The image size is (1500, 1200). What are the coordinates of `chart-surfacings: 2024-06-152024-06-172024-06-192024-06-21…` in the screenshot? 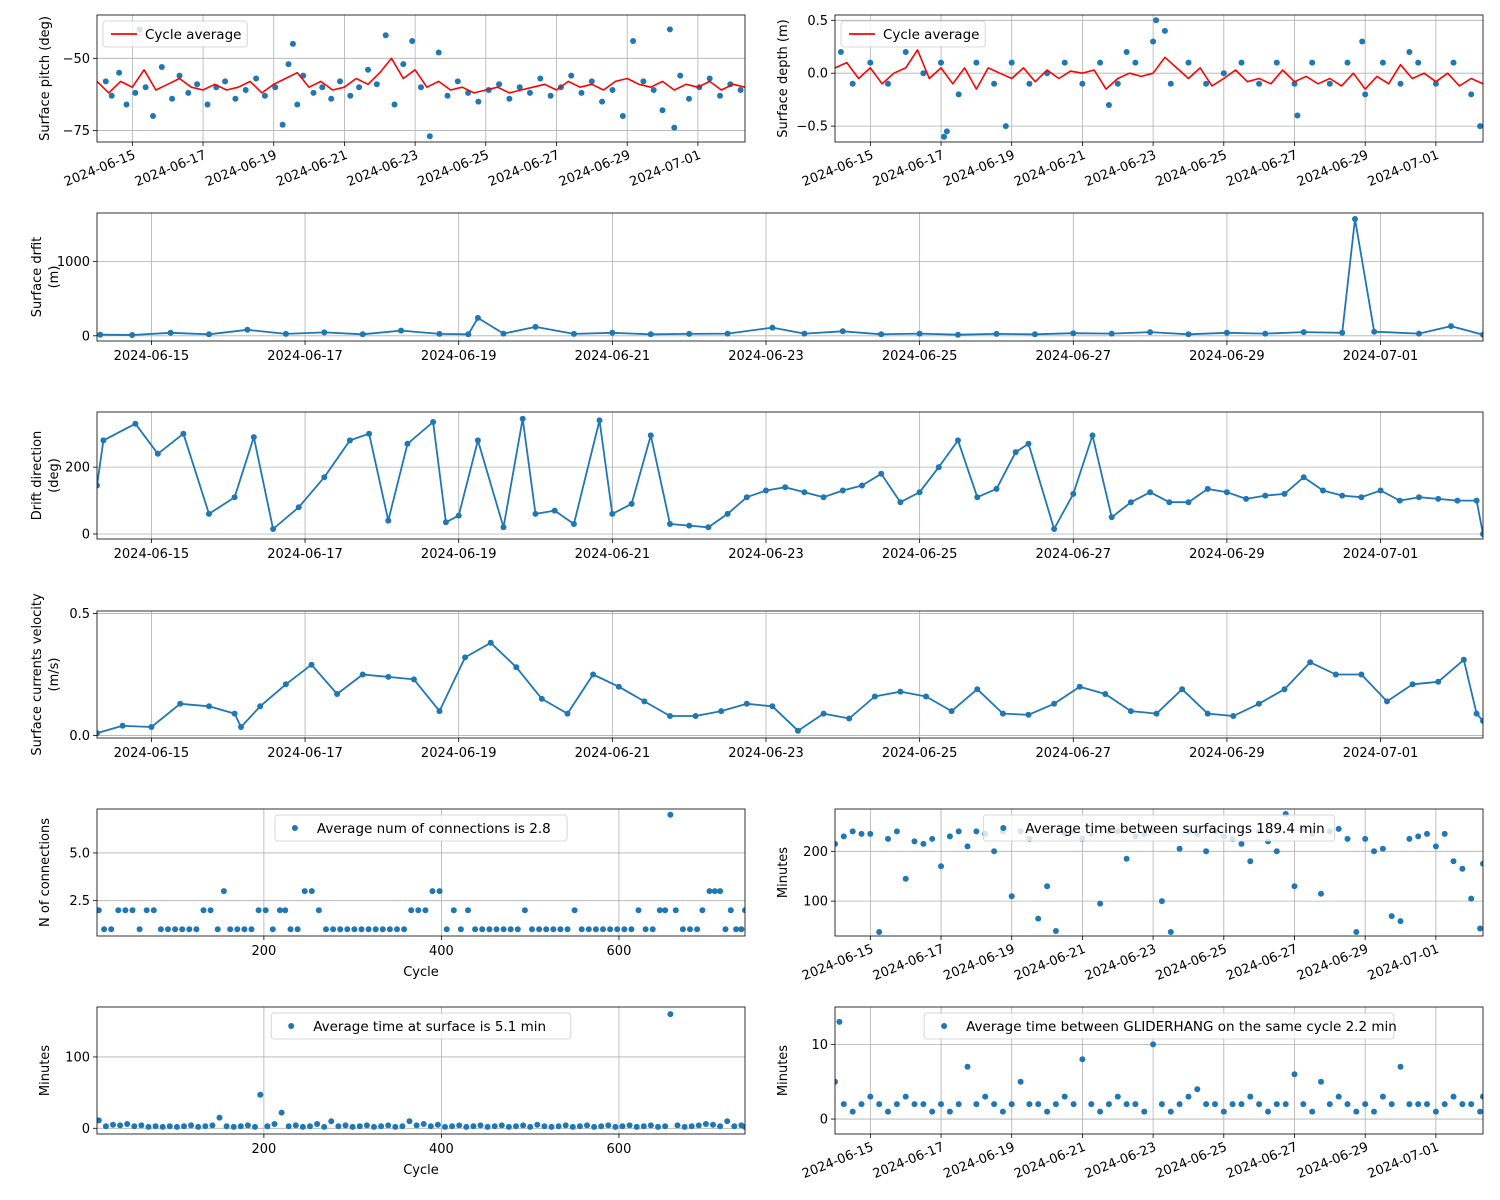 It's located at (1130, 896).